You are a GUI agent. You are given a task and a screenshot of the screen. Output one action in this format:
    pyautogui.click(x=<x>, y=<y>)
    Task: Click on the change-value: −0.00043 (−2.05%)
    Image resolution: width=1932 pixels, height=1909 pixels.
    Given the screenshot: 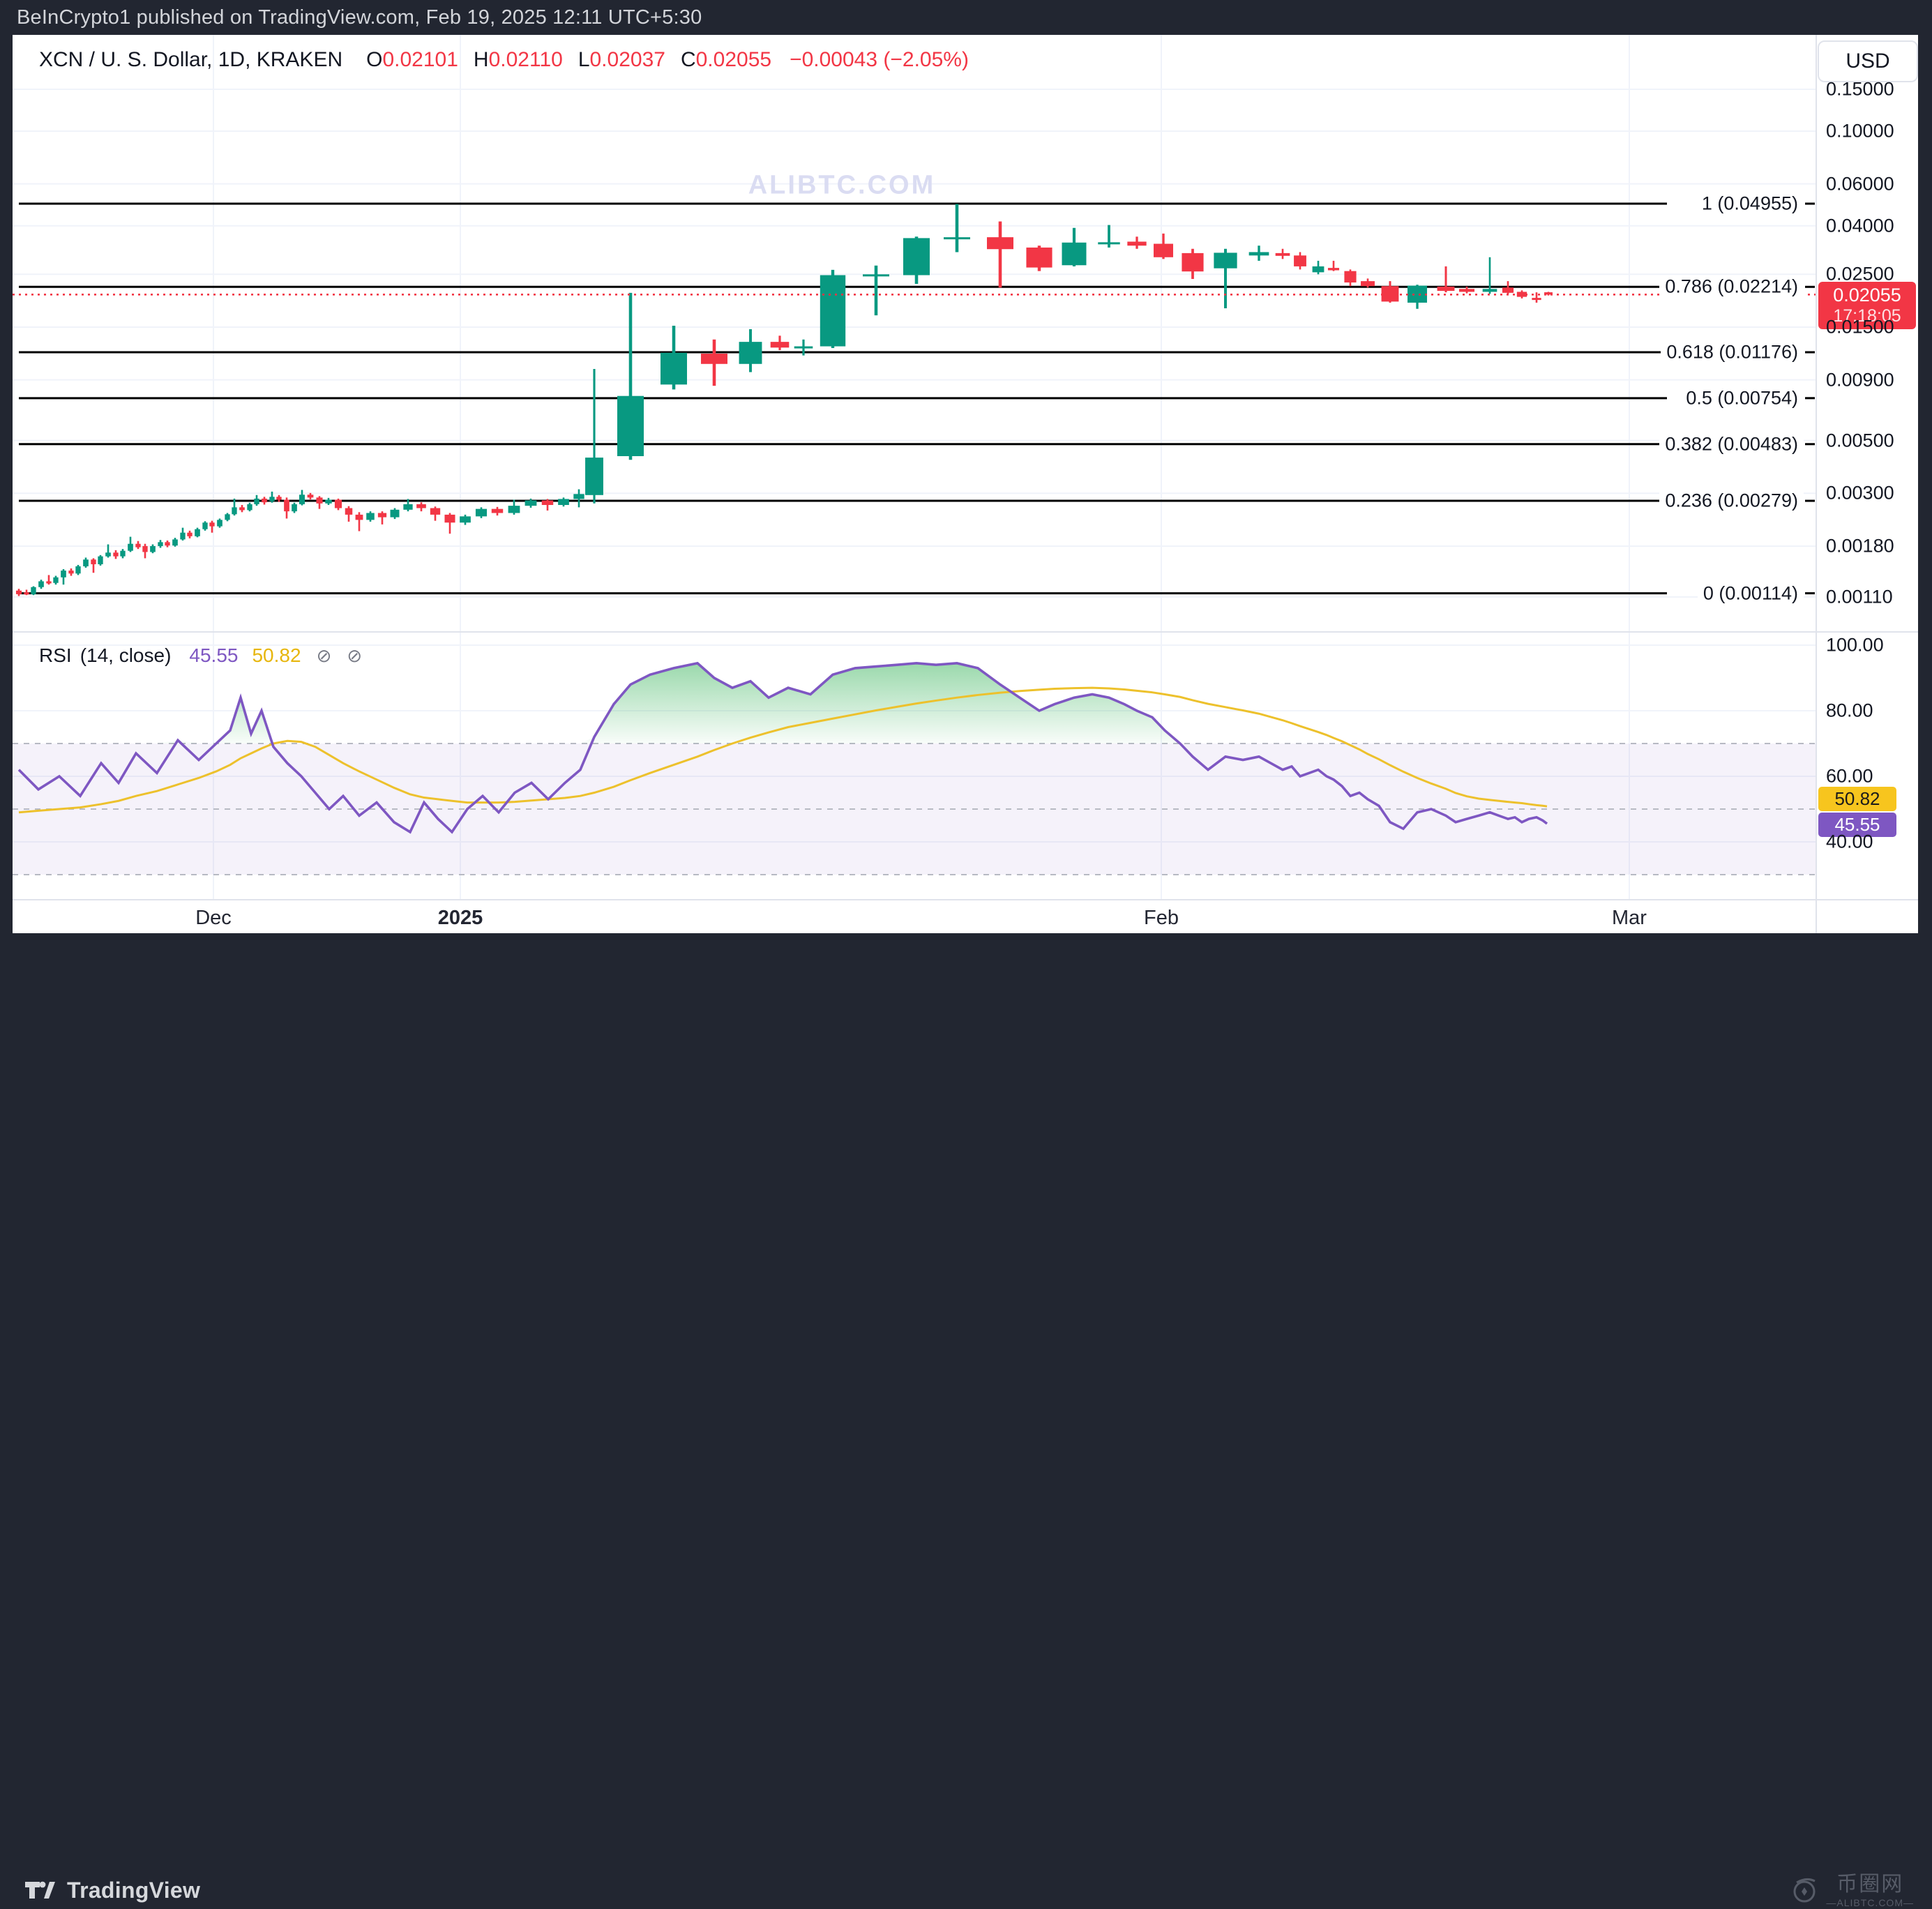 What is the action you would take?
    pyautogui.click(x=880, y=59)
    